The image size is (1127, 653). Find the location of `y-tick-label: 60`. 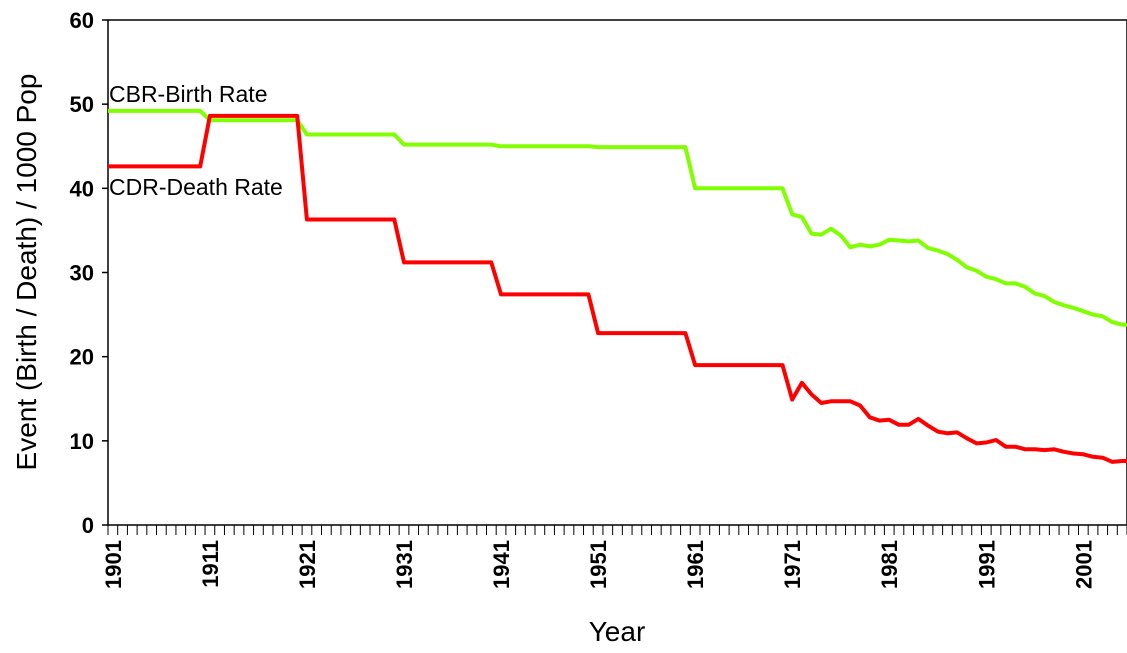

y-tick-label: 60 is located at coordinates (82, 20).